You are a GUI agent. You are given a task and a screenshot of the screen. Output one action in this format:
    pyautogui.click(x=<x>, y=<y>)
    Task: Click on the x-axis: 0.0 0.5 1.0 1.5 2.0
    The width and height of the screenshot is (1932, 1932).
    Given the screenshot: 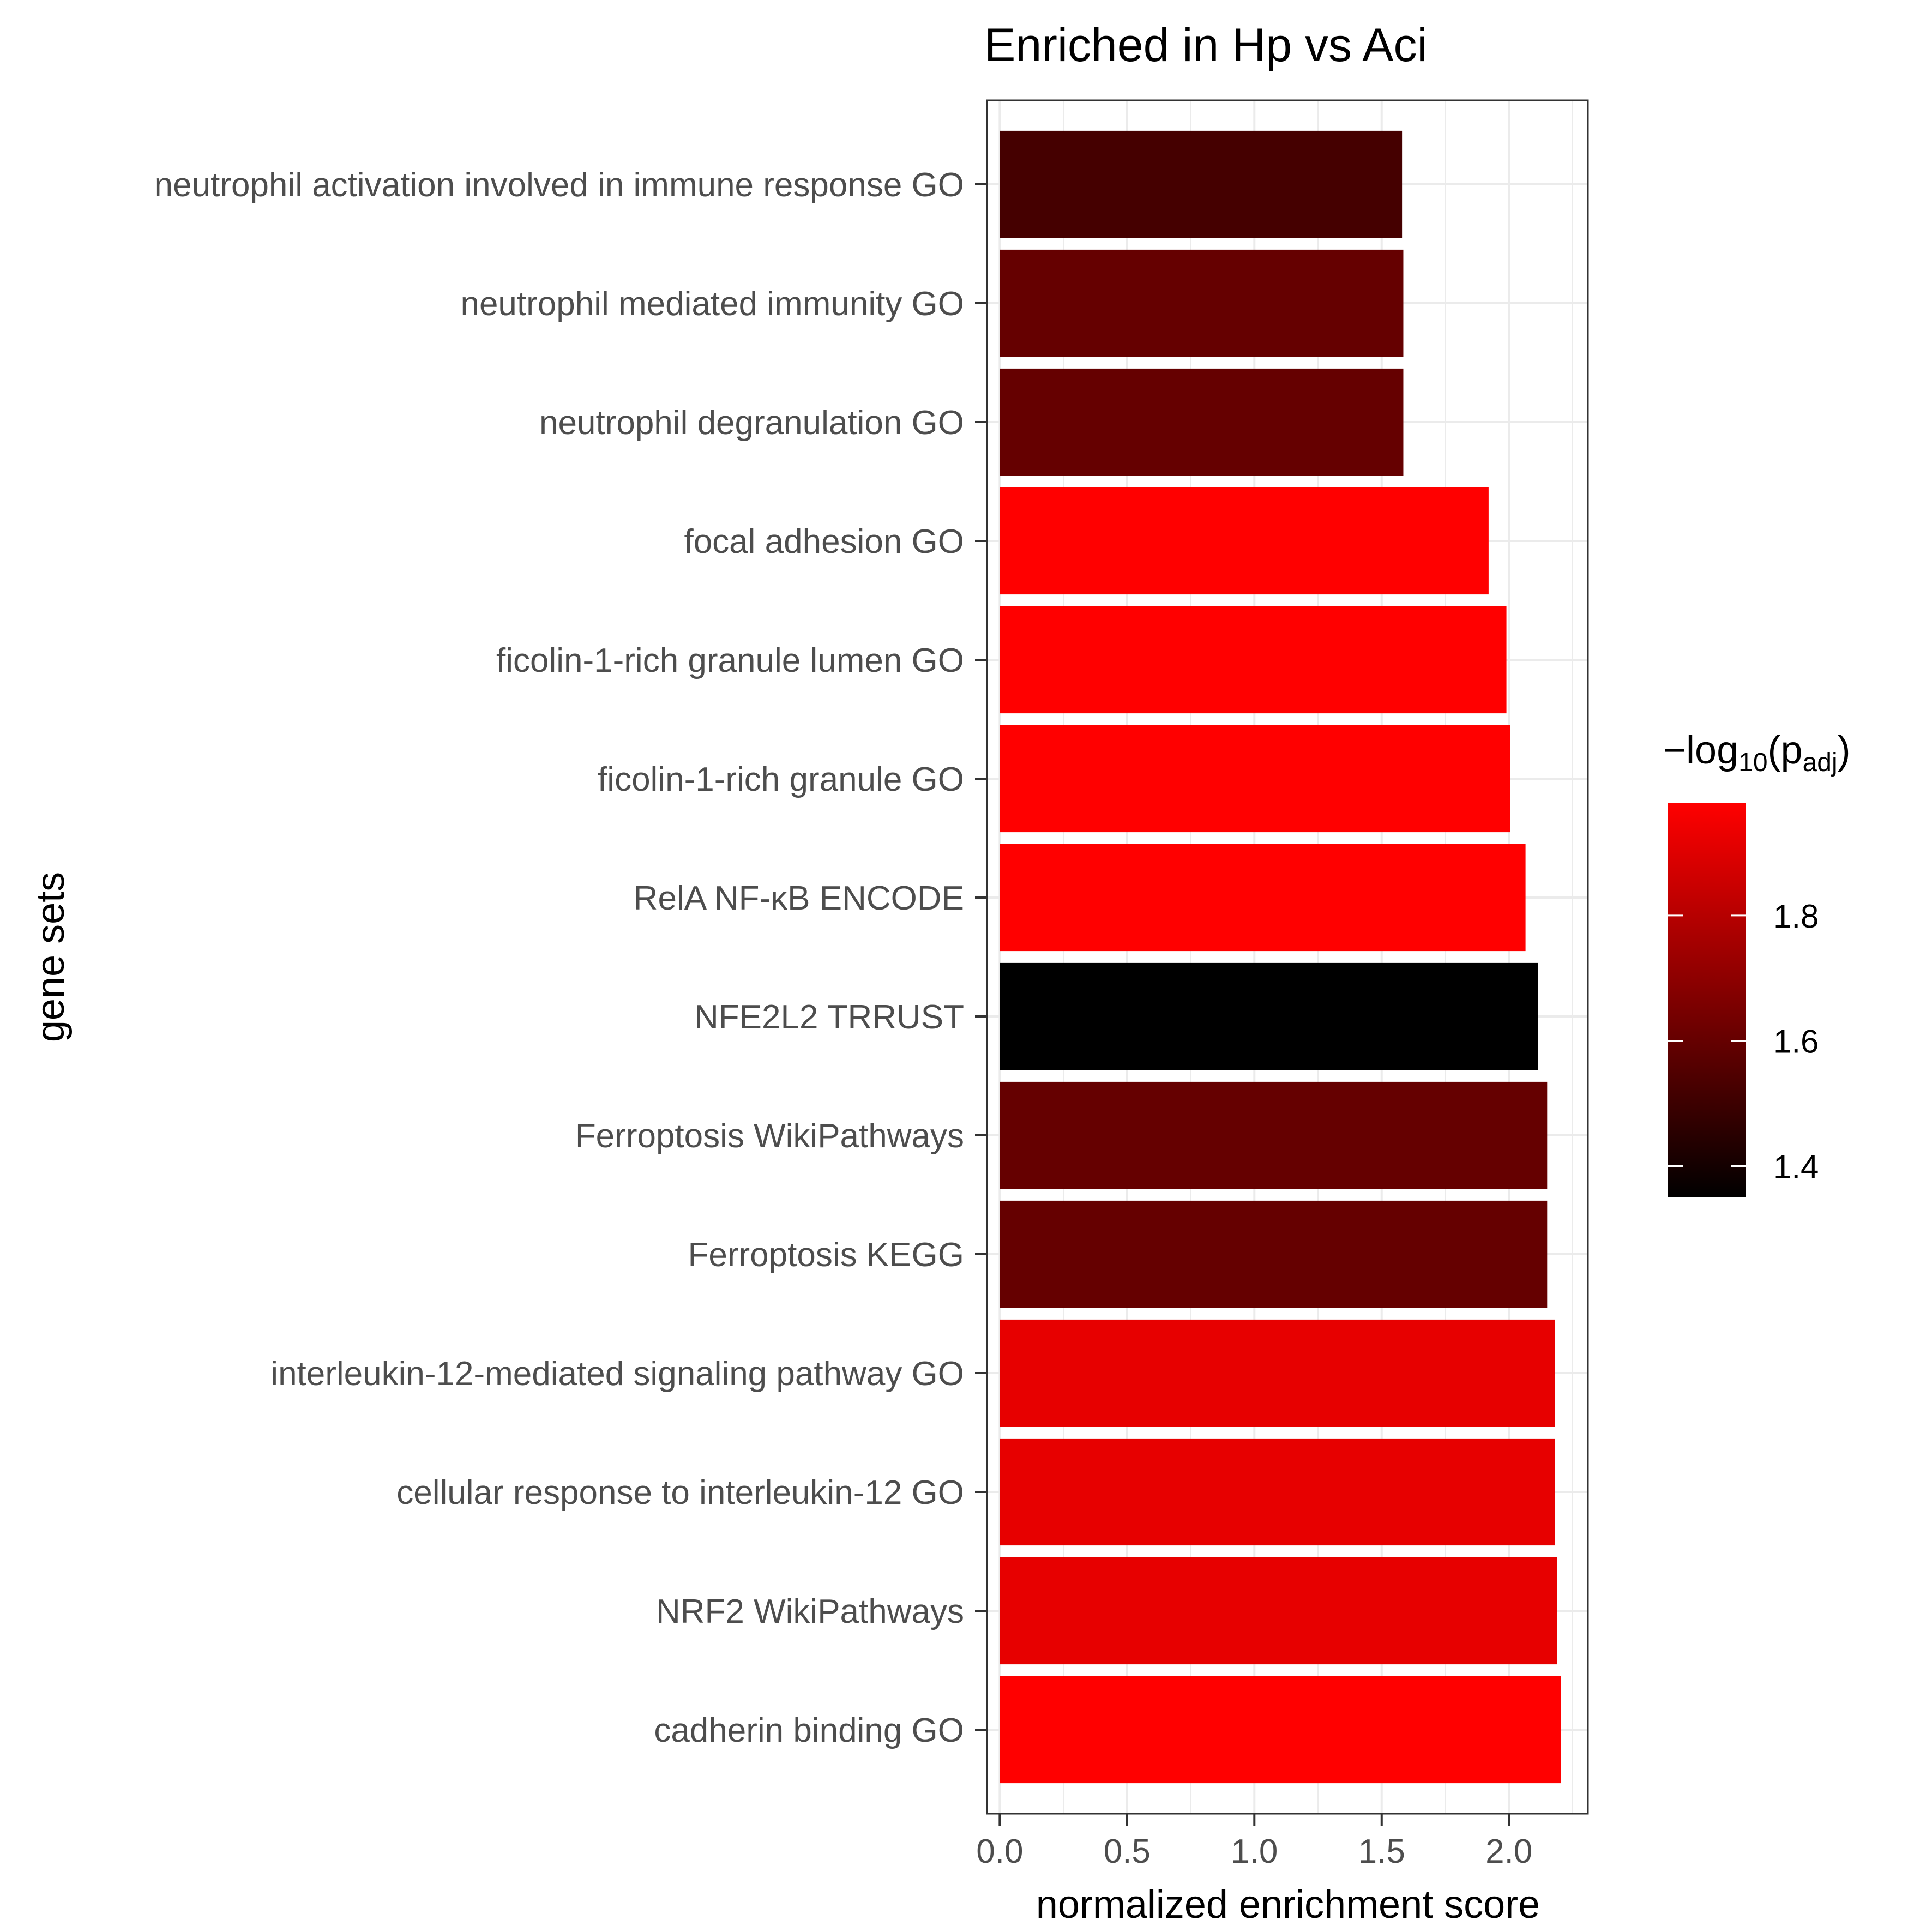 What is the action you would take?
    pyautogui.click(x=1254, y=1842)
    